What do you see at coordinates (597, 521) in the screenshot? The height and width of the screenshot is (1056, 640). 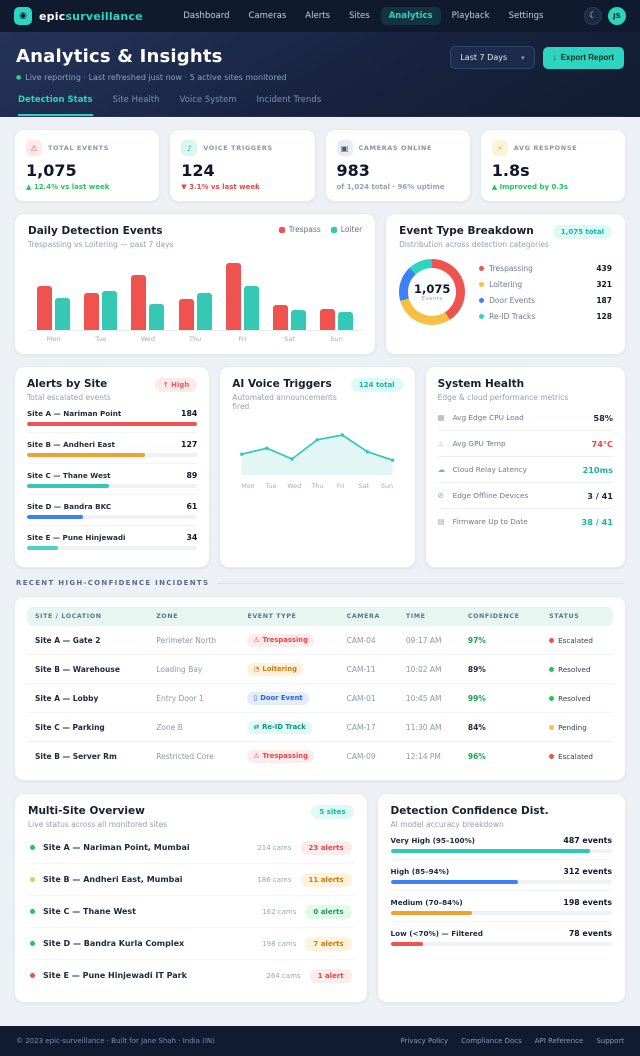 I see `health-value: 38 / 41` at bounding box center [597, 521].